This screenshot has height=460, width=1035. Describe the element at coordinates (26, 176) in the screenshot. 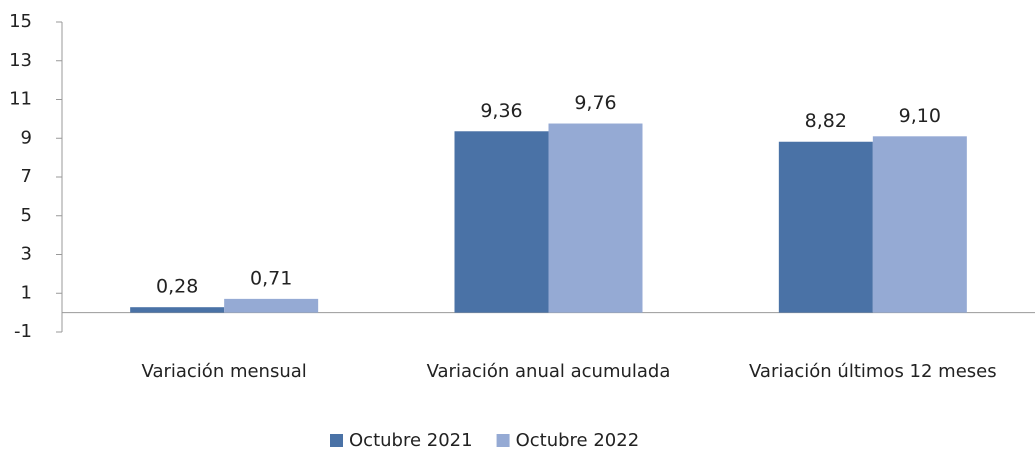

I see `y-tick-label: 7` at that location.